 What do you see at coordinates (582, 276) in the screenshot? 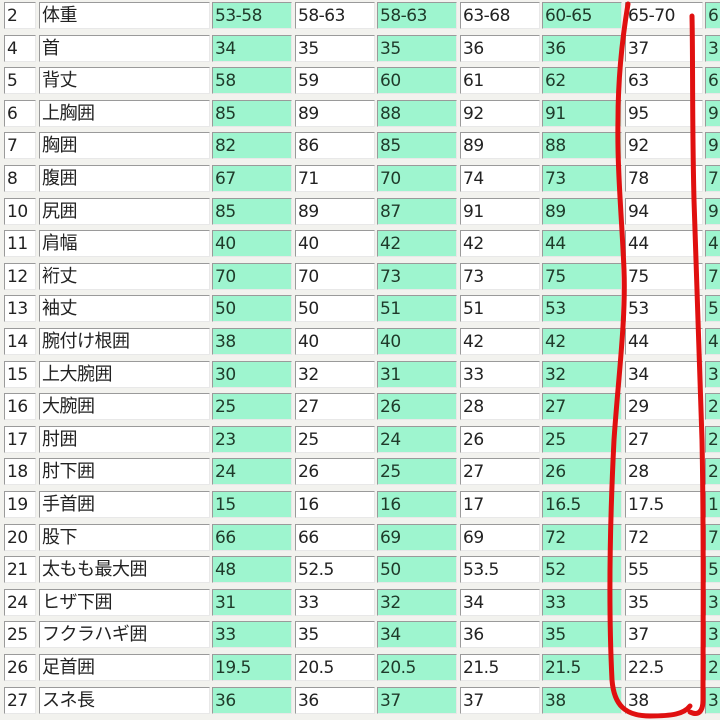
I see `size-value-cell: 75` at bounding box center [582, 276].